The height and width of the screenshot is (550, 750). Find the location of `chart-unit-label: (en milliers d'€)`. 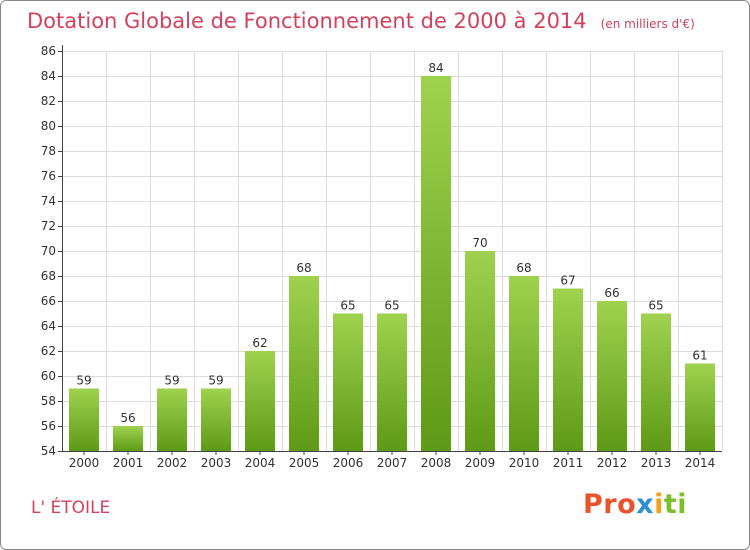

chart-unit-label: (en milliers d'€) is located at coordinates (647, 24).